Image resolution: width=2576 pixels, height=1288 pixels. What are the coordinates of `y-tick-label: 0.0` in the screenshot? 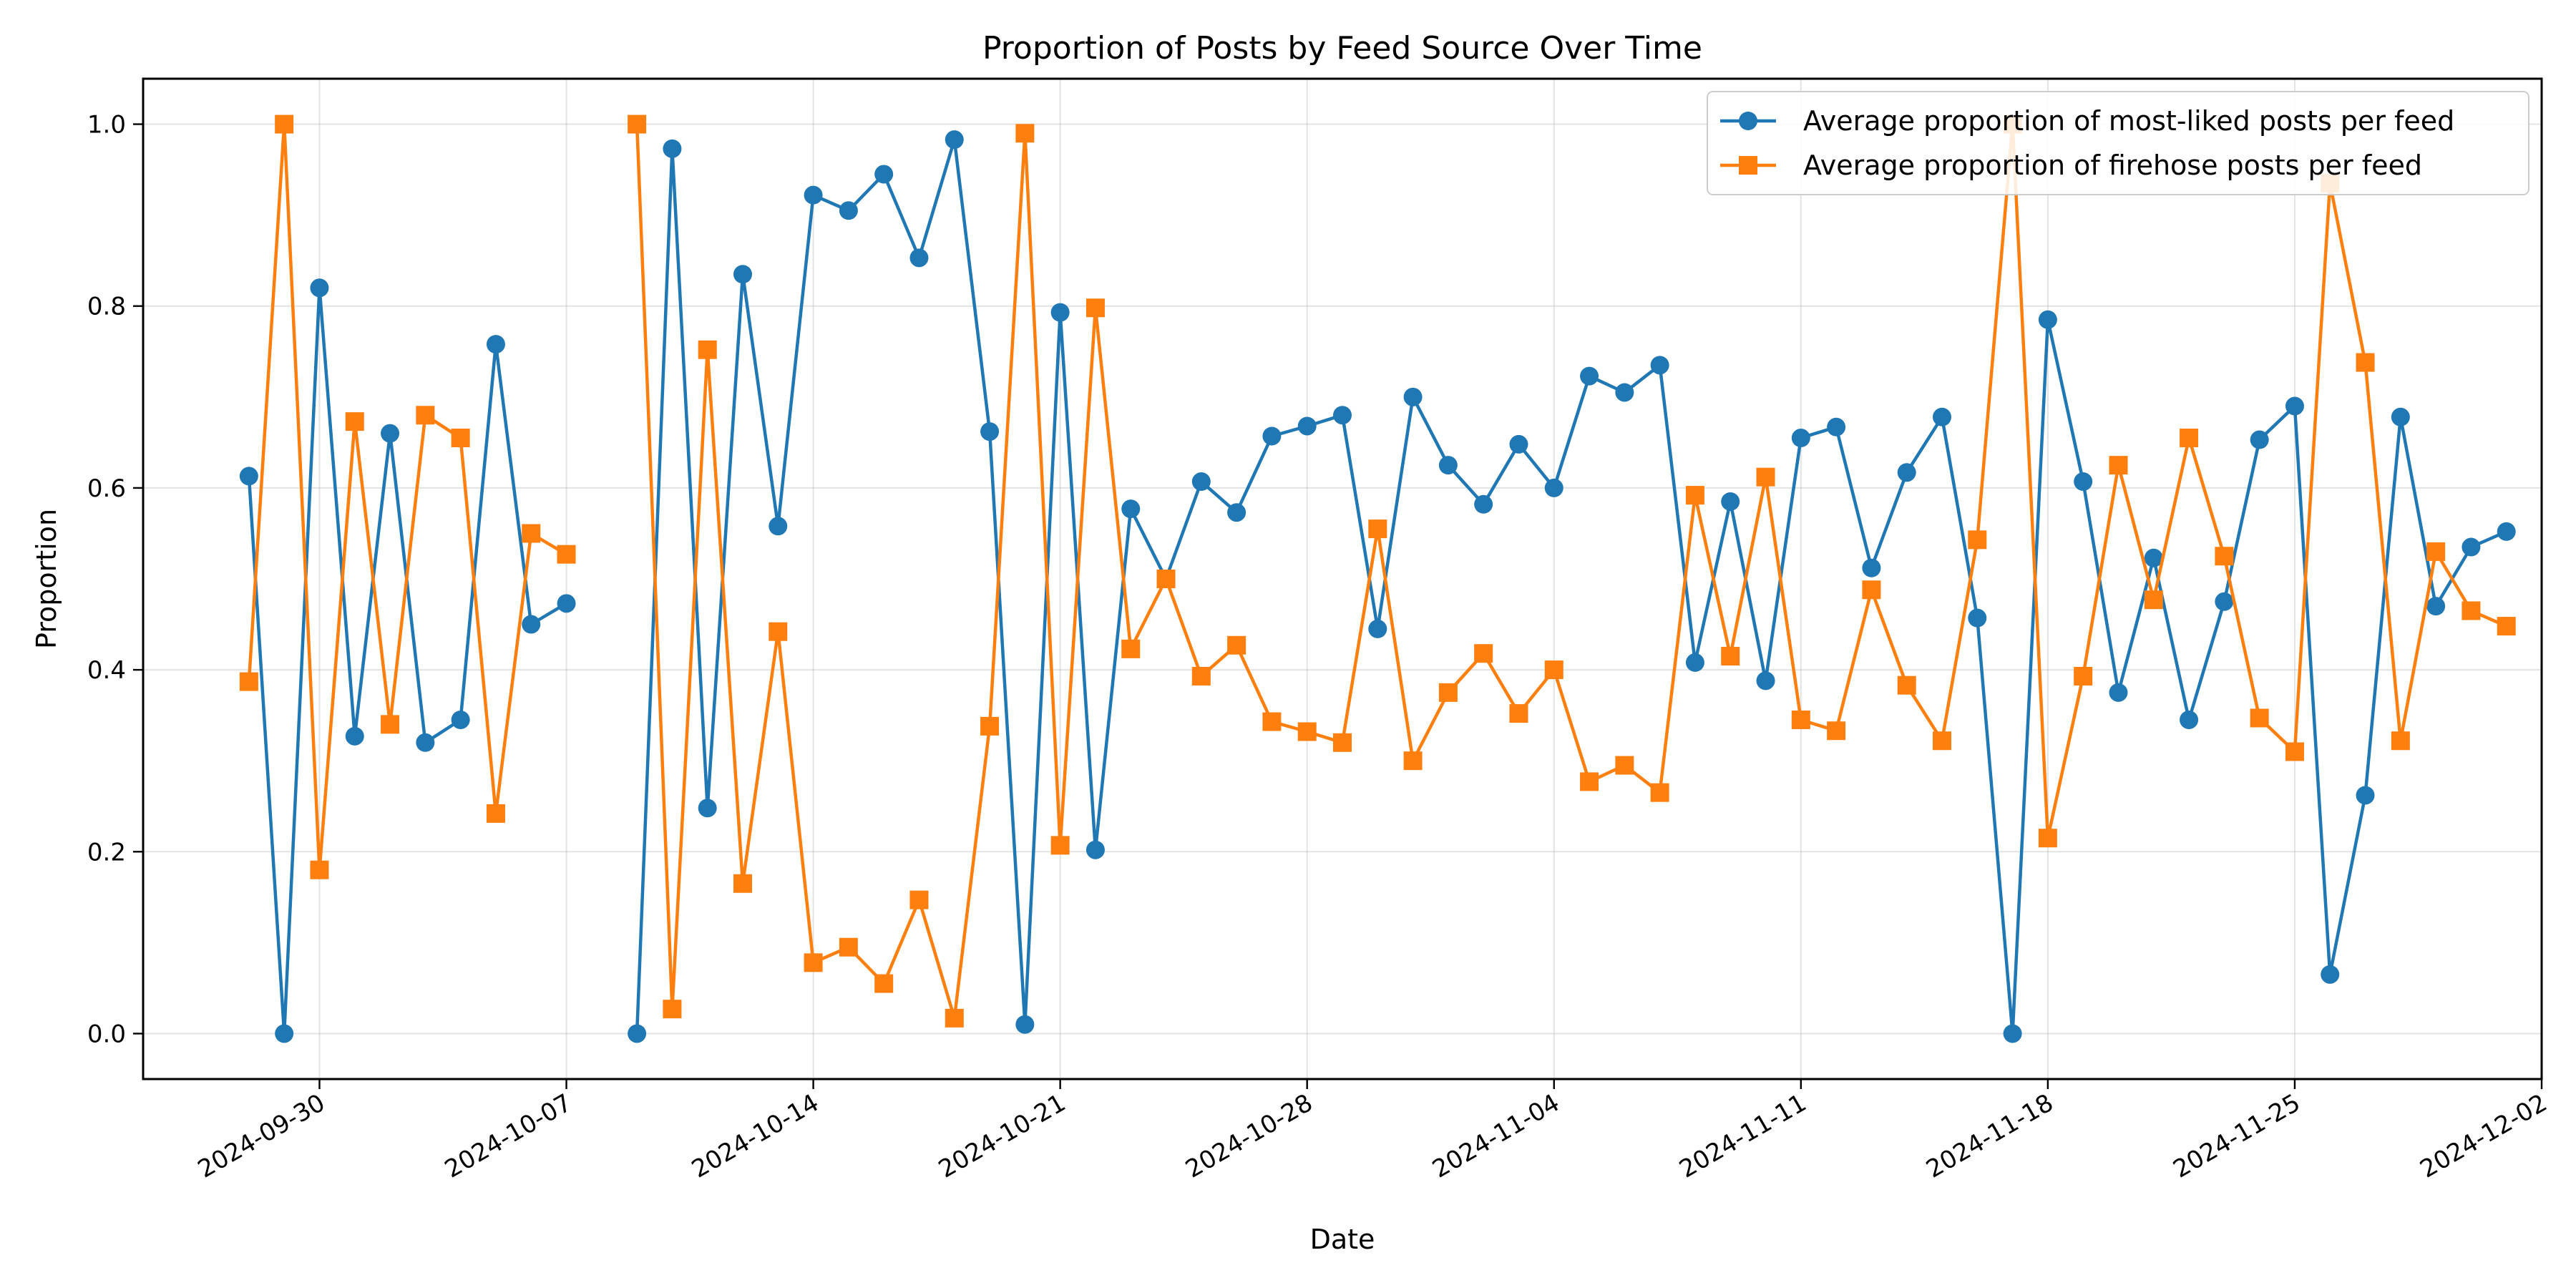 It's located at (106, 1034).